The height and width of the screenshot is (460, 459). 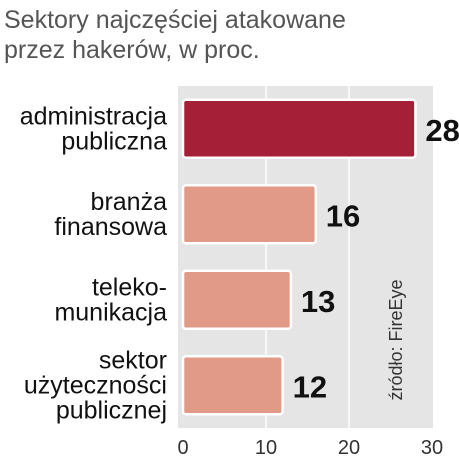 I want to click on x-tick-label: 0, so click(x=182, y=448).